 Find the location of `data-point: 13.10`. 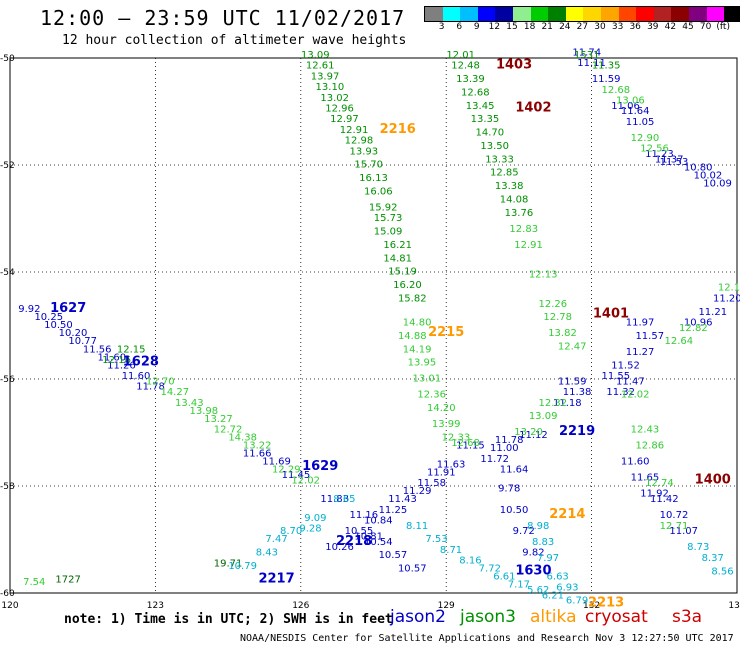

data-point: 13.10 is located at coordinates (330, 87).